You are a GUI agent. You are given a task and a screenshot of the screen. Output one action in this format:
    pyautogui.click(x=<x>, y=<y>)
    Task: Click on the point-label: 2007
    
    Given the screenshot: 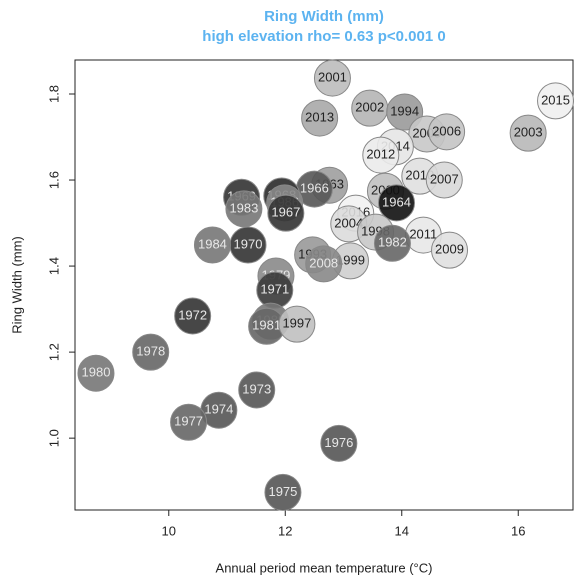 What is the action you would take?
    pyautogui.click(x=444, y=178)
    